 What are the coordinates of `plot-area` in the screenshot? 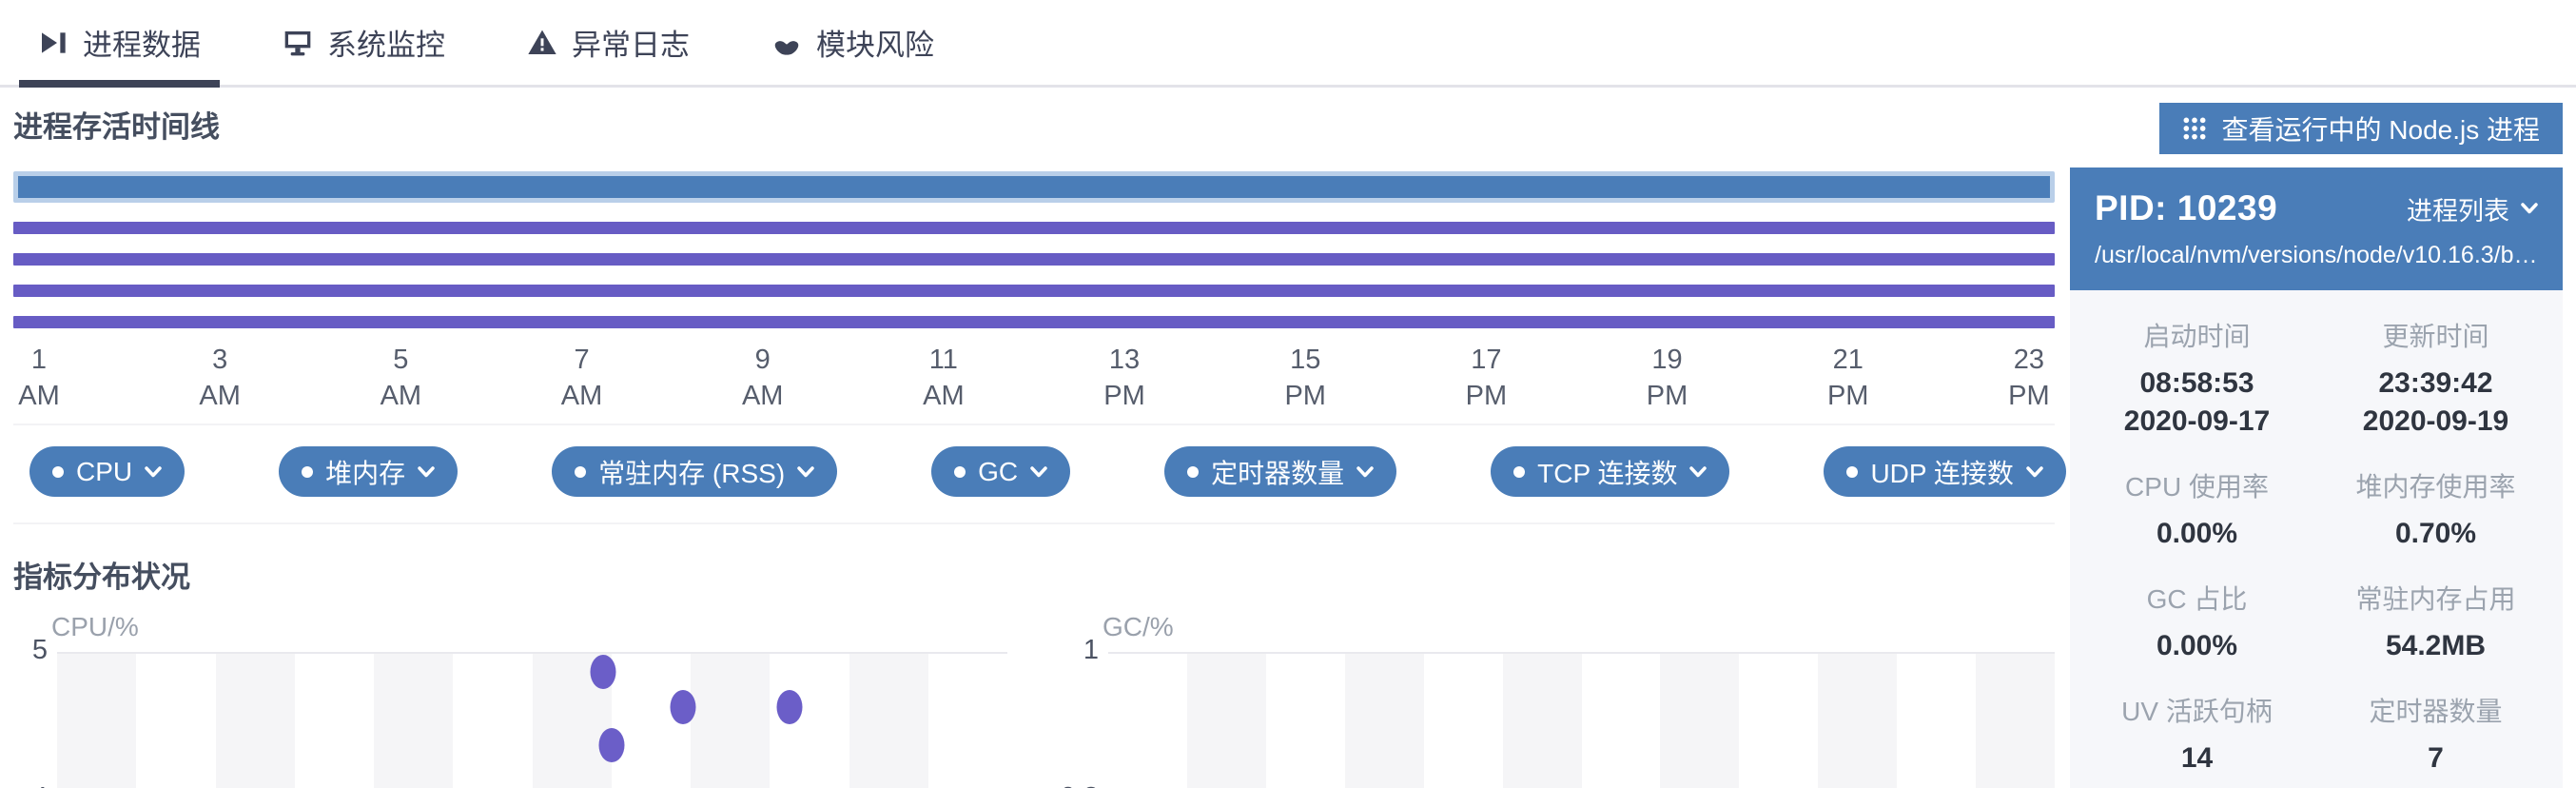 It's located at (1582, 720).